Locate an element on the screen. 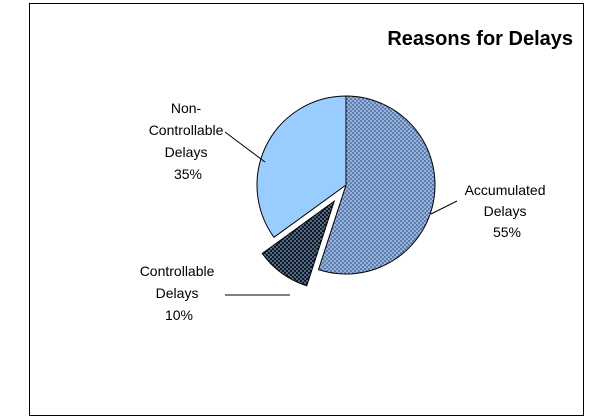 The image size is (602, 417). pie-slice-non-controllable is located at coordinates (301, 167).